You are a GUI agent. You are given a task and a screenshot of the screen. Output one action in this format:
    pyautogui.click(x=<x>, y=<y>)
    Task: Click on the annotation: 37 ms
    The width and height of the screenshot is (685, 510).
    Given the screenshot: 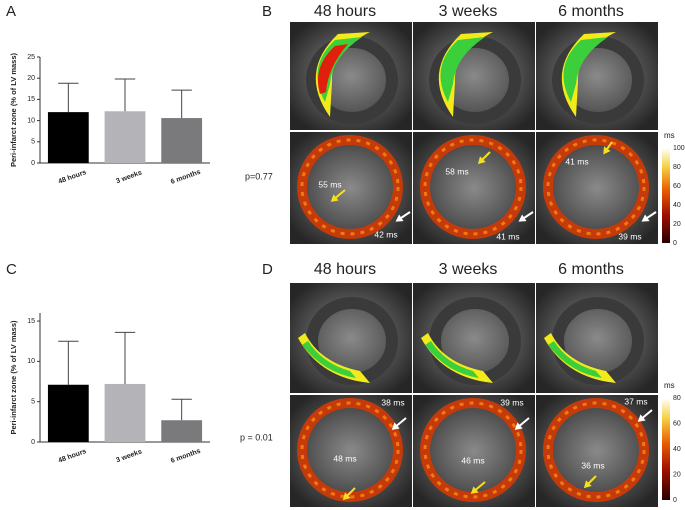 What is the action you would take?
    pyautogui.click(x=635, y=401)
    